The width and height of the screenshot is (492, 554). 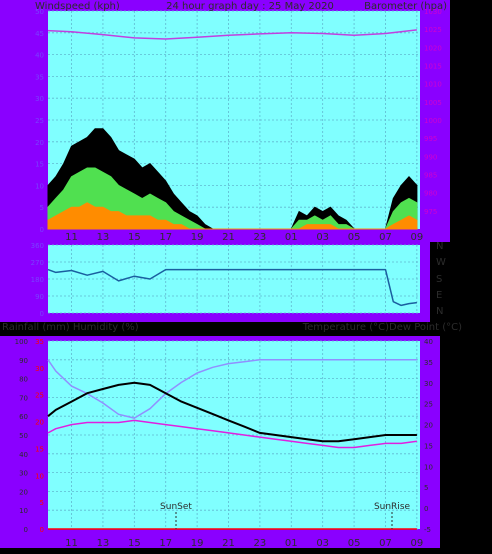 What do you see at coordinates (39, 396) in the screenshot?
I see `rain-tick-label: 25` at bounding box center [39, 396].